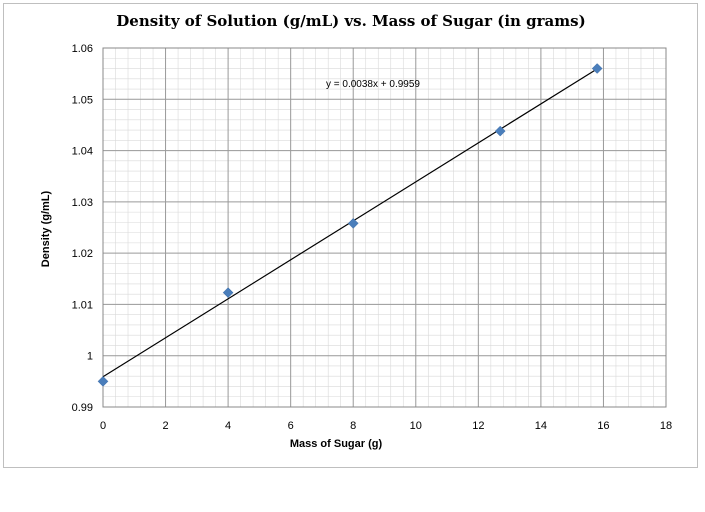 The image size is (705, 512). I want to click on x-axis-ticks: 0 2 4 6 8 10 12 14 16 18, so click(386, 426).